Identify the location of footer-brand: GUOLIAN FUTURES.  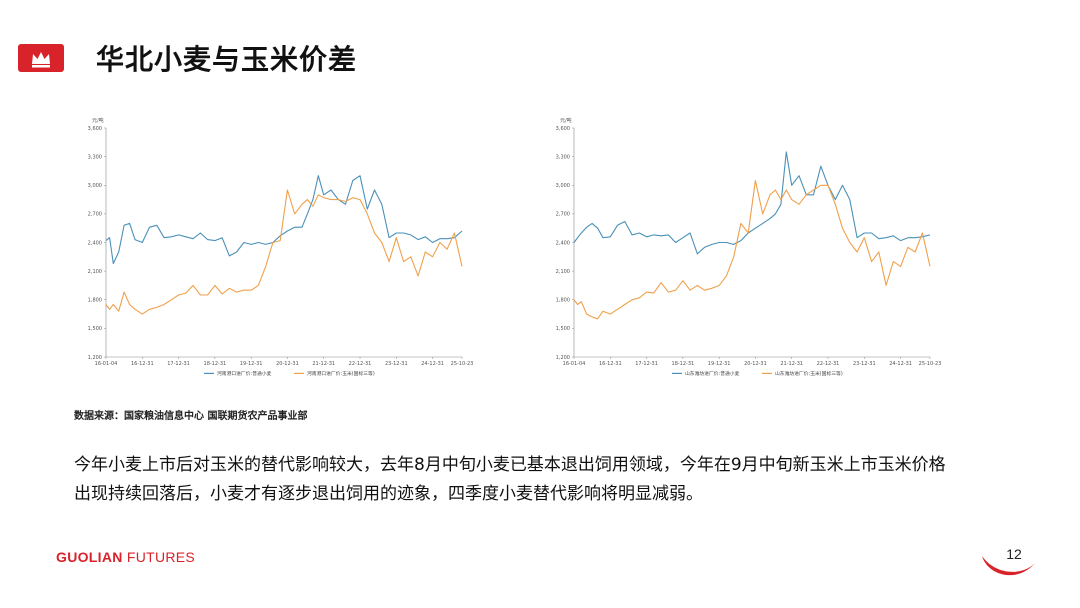
(125, 557).